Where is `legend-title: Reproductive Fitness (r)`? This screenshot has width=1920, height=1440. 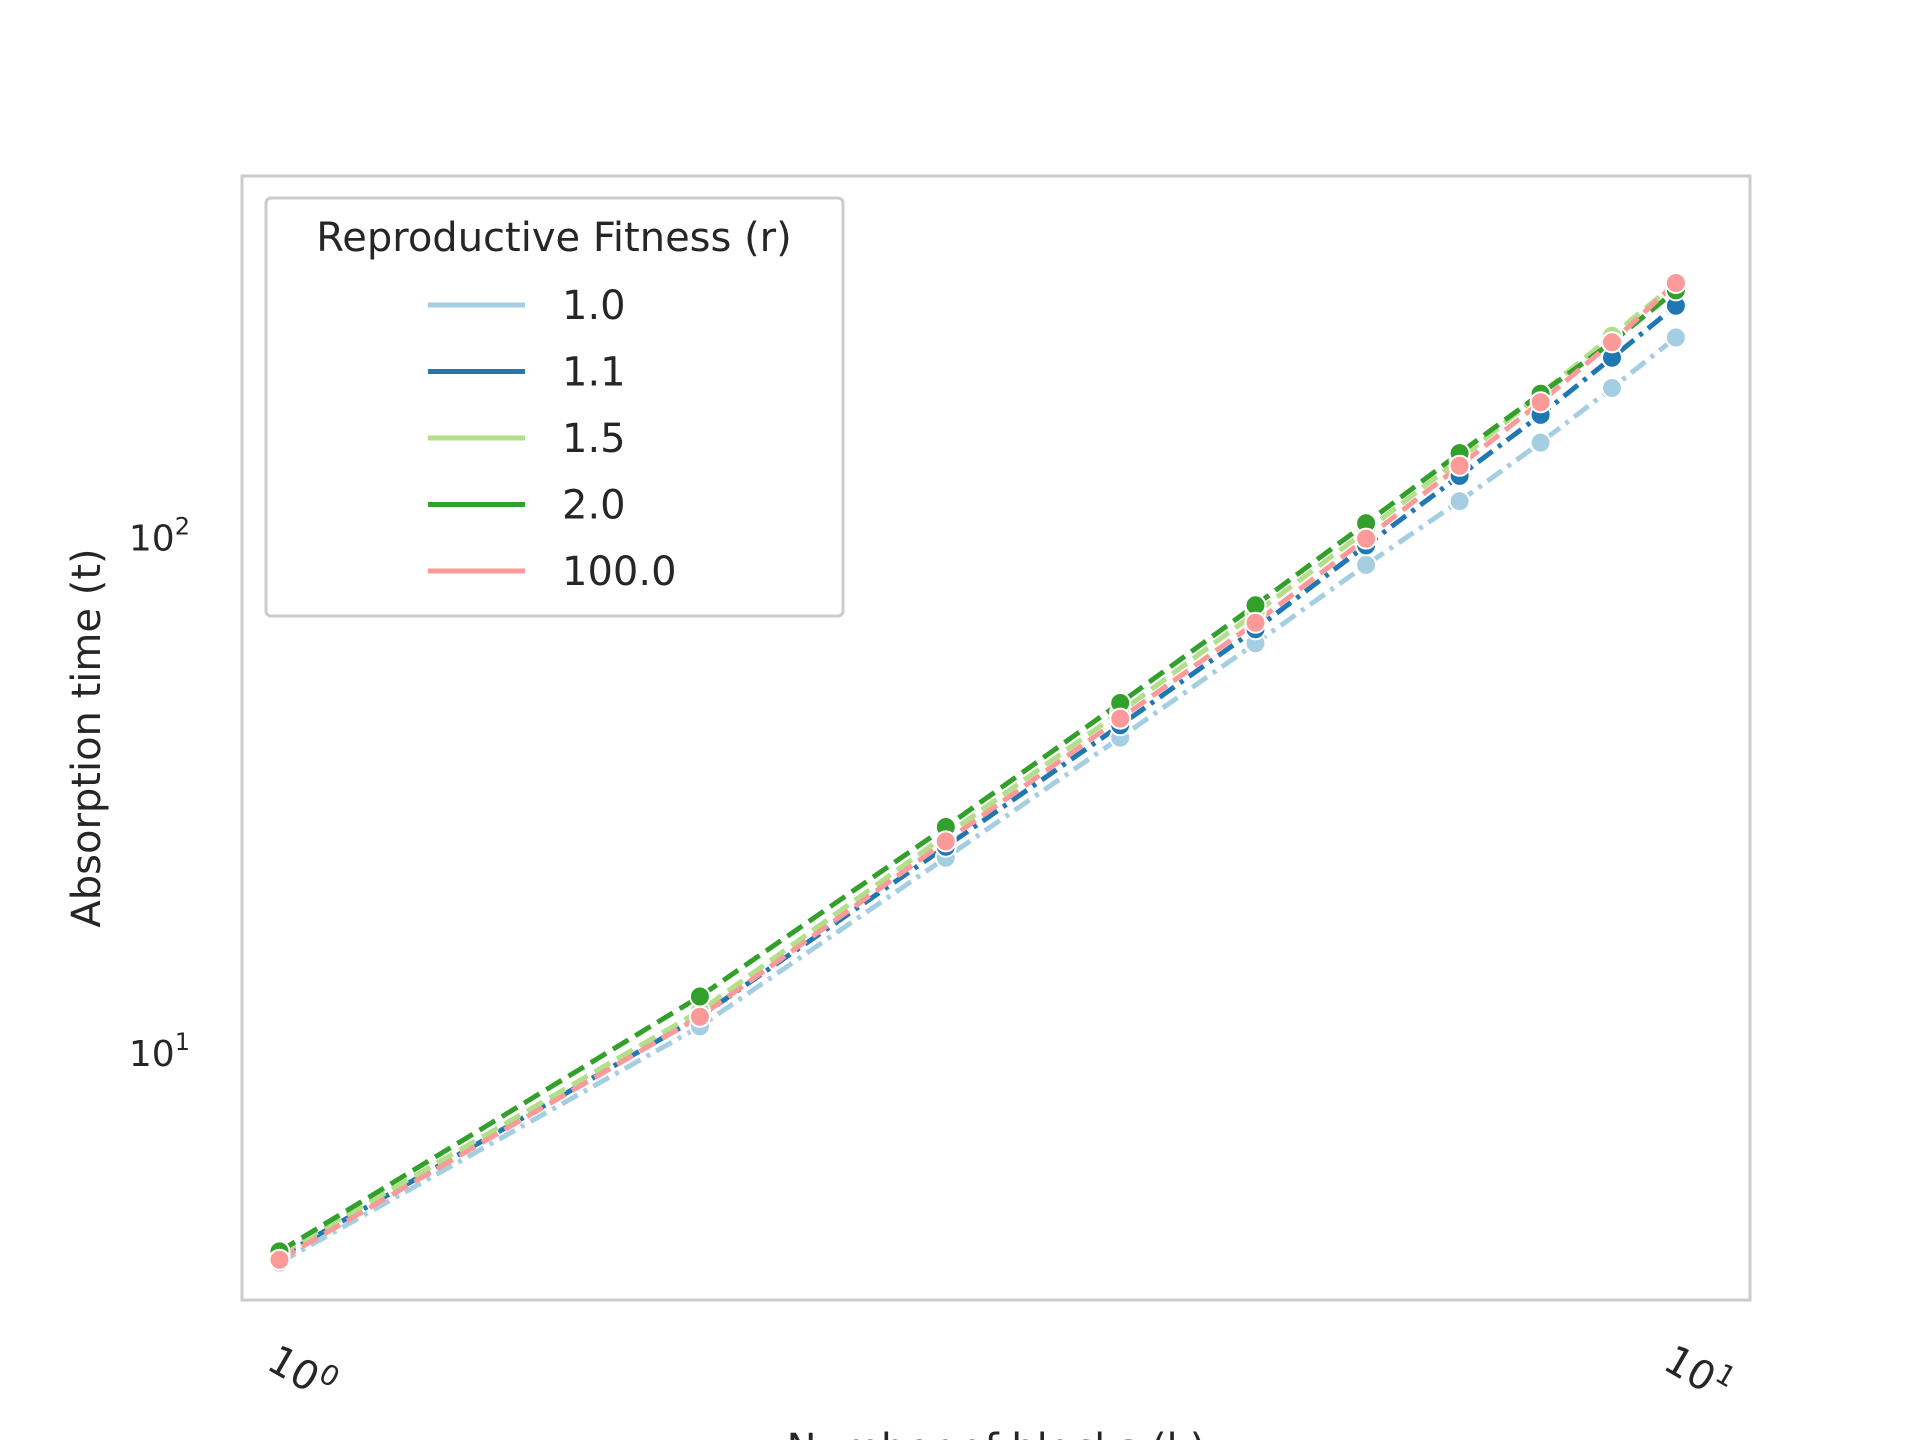
legend-title: Reproductive Fitness (r) is located at coordinates (553, 238).